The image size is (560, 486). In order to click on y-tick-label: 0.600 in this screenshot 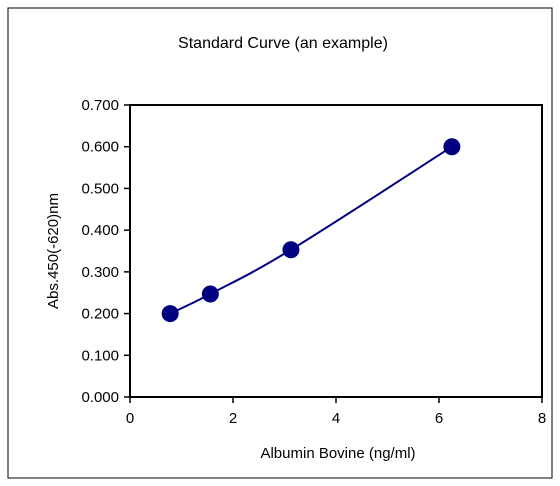, I will do `click(100, 147)`.